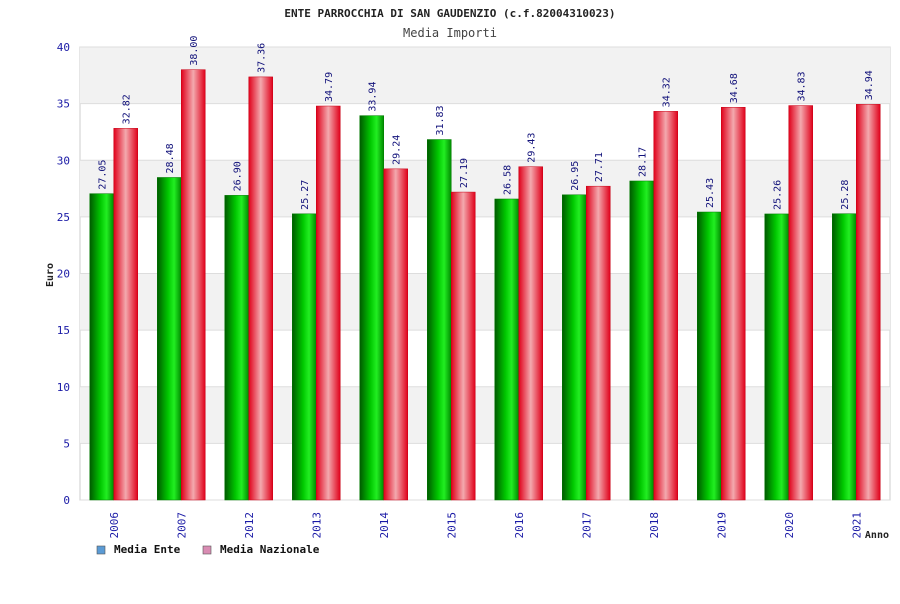  I want to click on x-tick-label: 2007, so click(181, 525).